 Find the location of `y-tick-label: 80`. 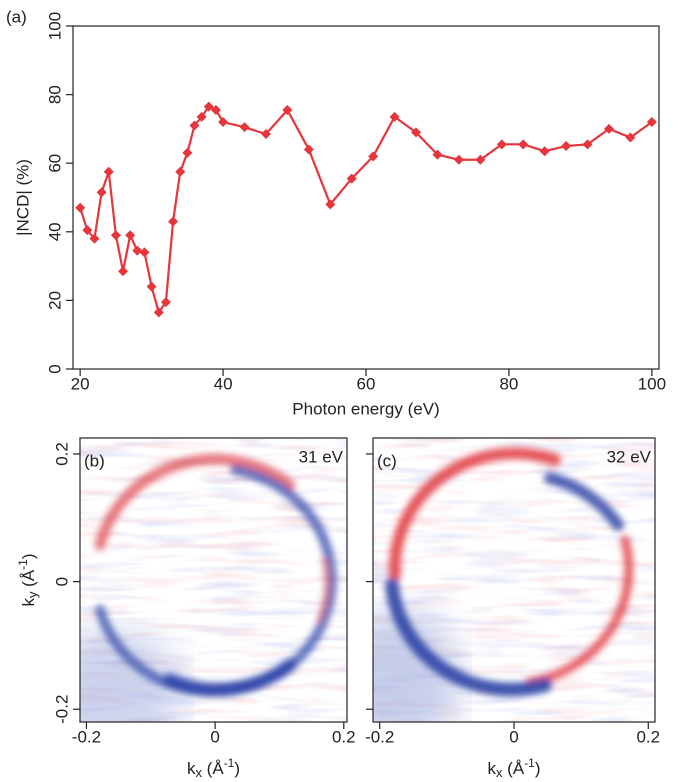

y-tick-label: 80 is located at coordinates (54, 94).